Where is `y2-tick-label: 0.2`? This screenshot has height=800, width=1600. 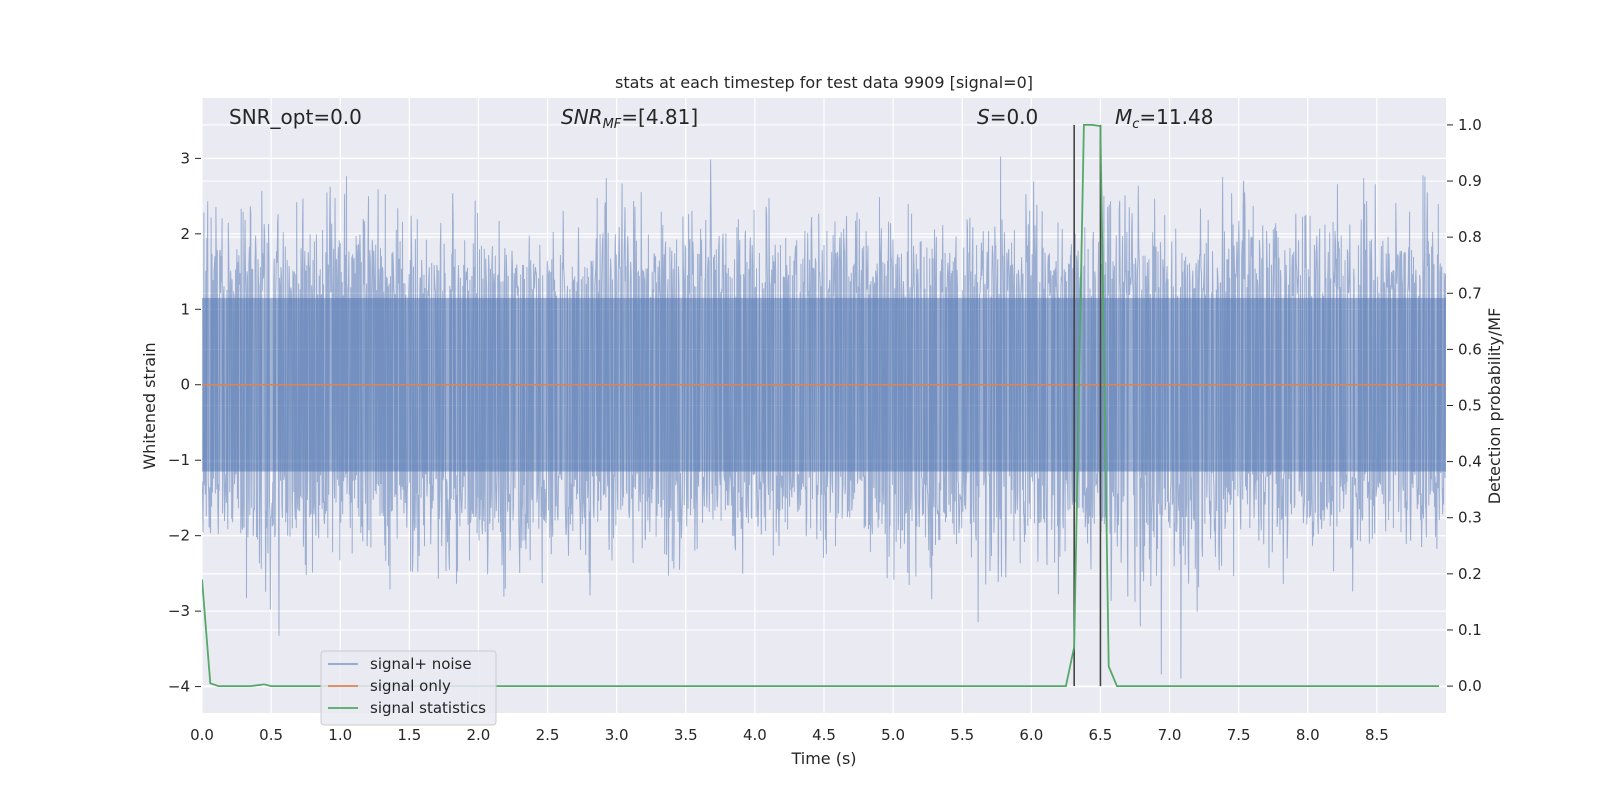
y2-tick-label: 0.2 is located at coordinates (1470, 574).